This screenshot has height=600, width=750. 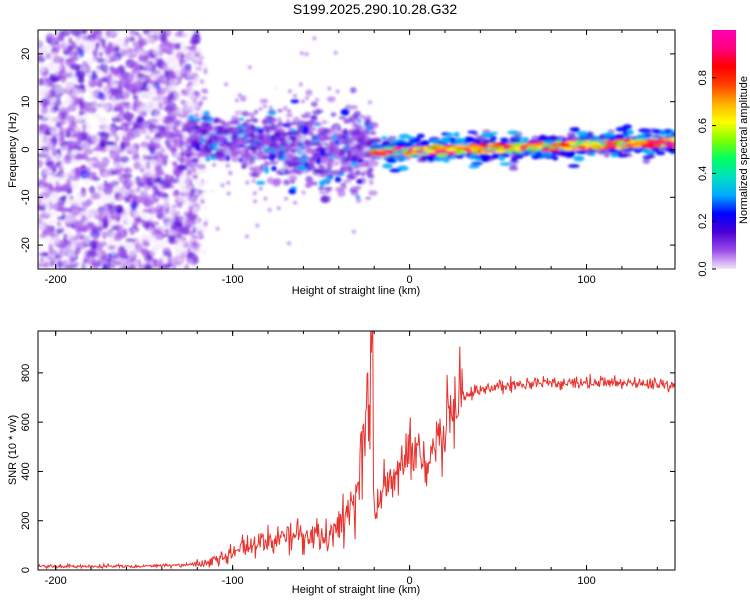 I want to click on snr-x-tick-label: 0, so click(x=410, y=581).